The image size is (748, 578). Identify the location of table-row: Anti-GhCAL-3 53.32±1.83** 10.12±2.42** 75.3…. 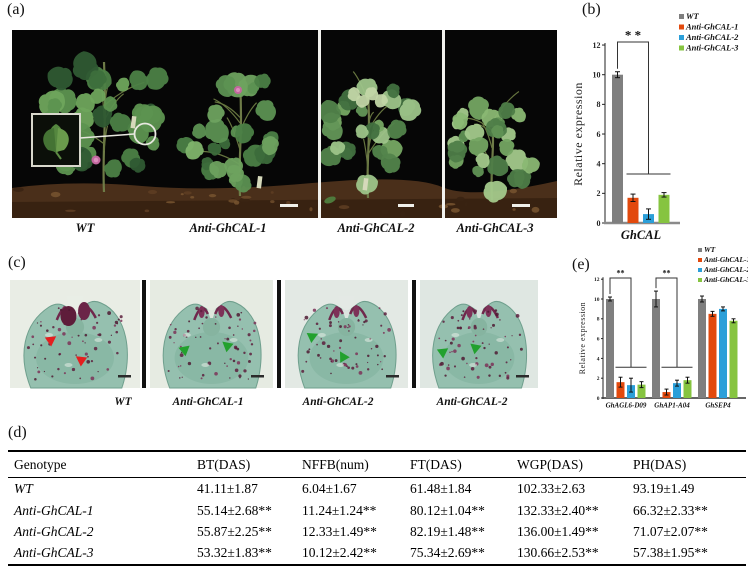
(377, 553).